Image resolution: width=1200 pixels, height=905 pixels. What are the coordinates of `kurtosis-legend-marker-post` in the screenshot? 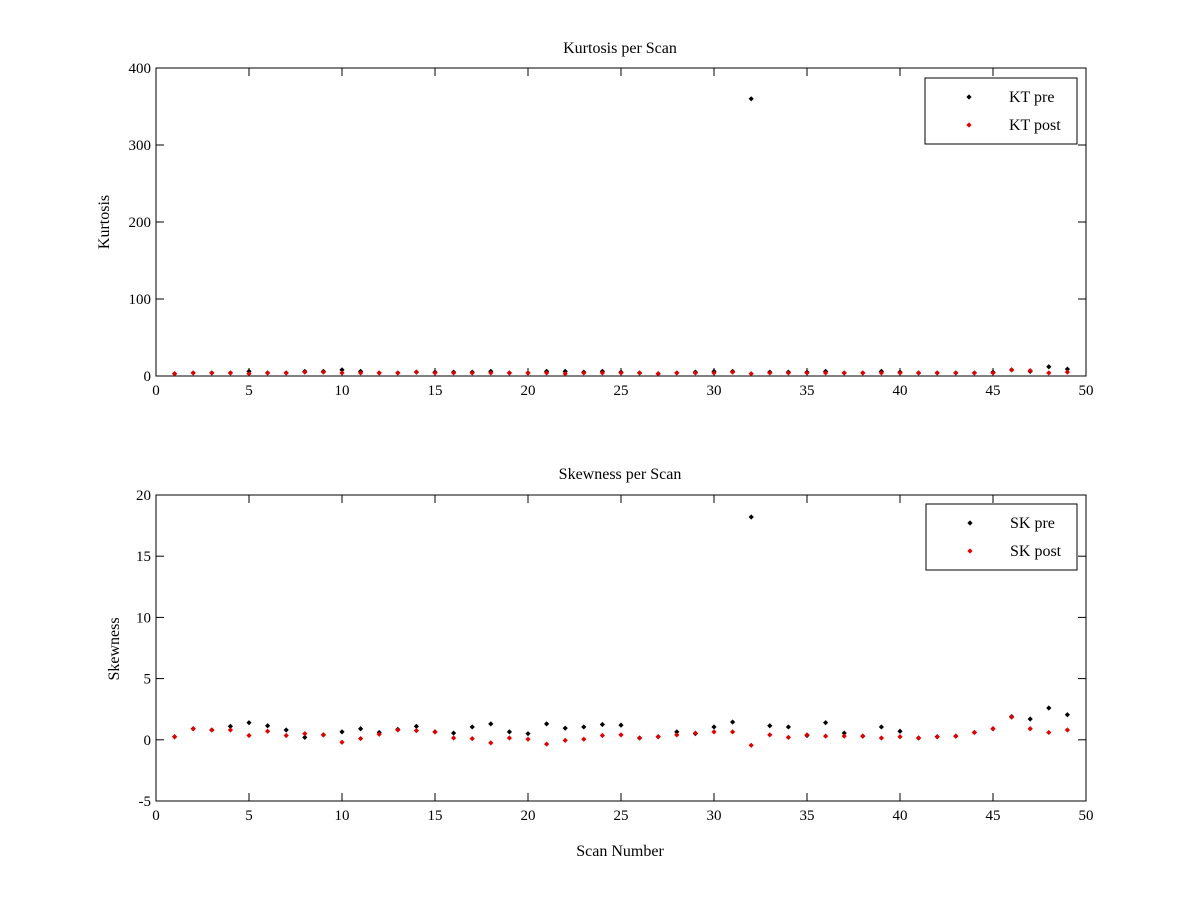 It's located at (969, 125).